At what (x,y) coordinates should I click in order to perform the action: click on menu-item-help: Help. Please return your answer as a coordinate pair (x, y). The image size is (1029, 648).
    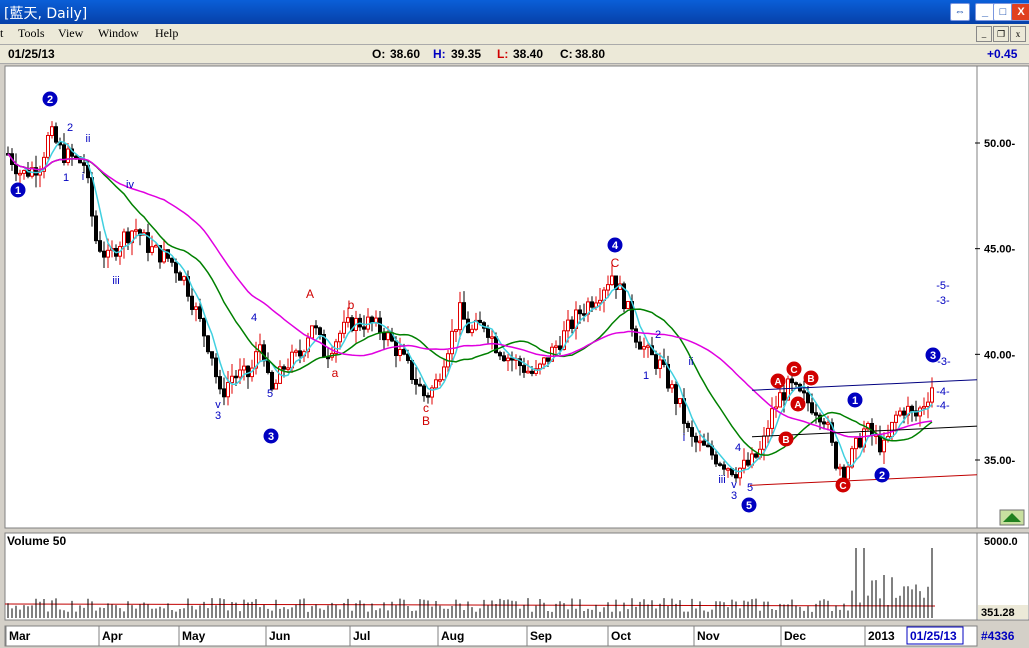
    Looking at the image, I should click on (167, 33).